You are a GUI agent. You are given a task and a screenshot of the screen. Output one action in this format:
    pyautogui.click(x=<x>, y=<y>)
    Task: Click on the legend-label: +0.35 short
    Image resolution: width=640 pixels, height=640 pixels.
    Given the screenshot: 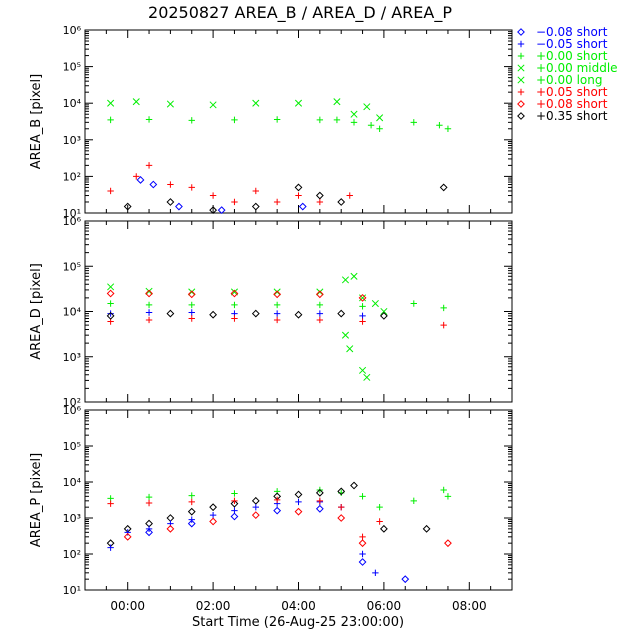 What is the action you would take?
    pyautogui.click(x=572, y=116)
    